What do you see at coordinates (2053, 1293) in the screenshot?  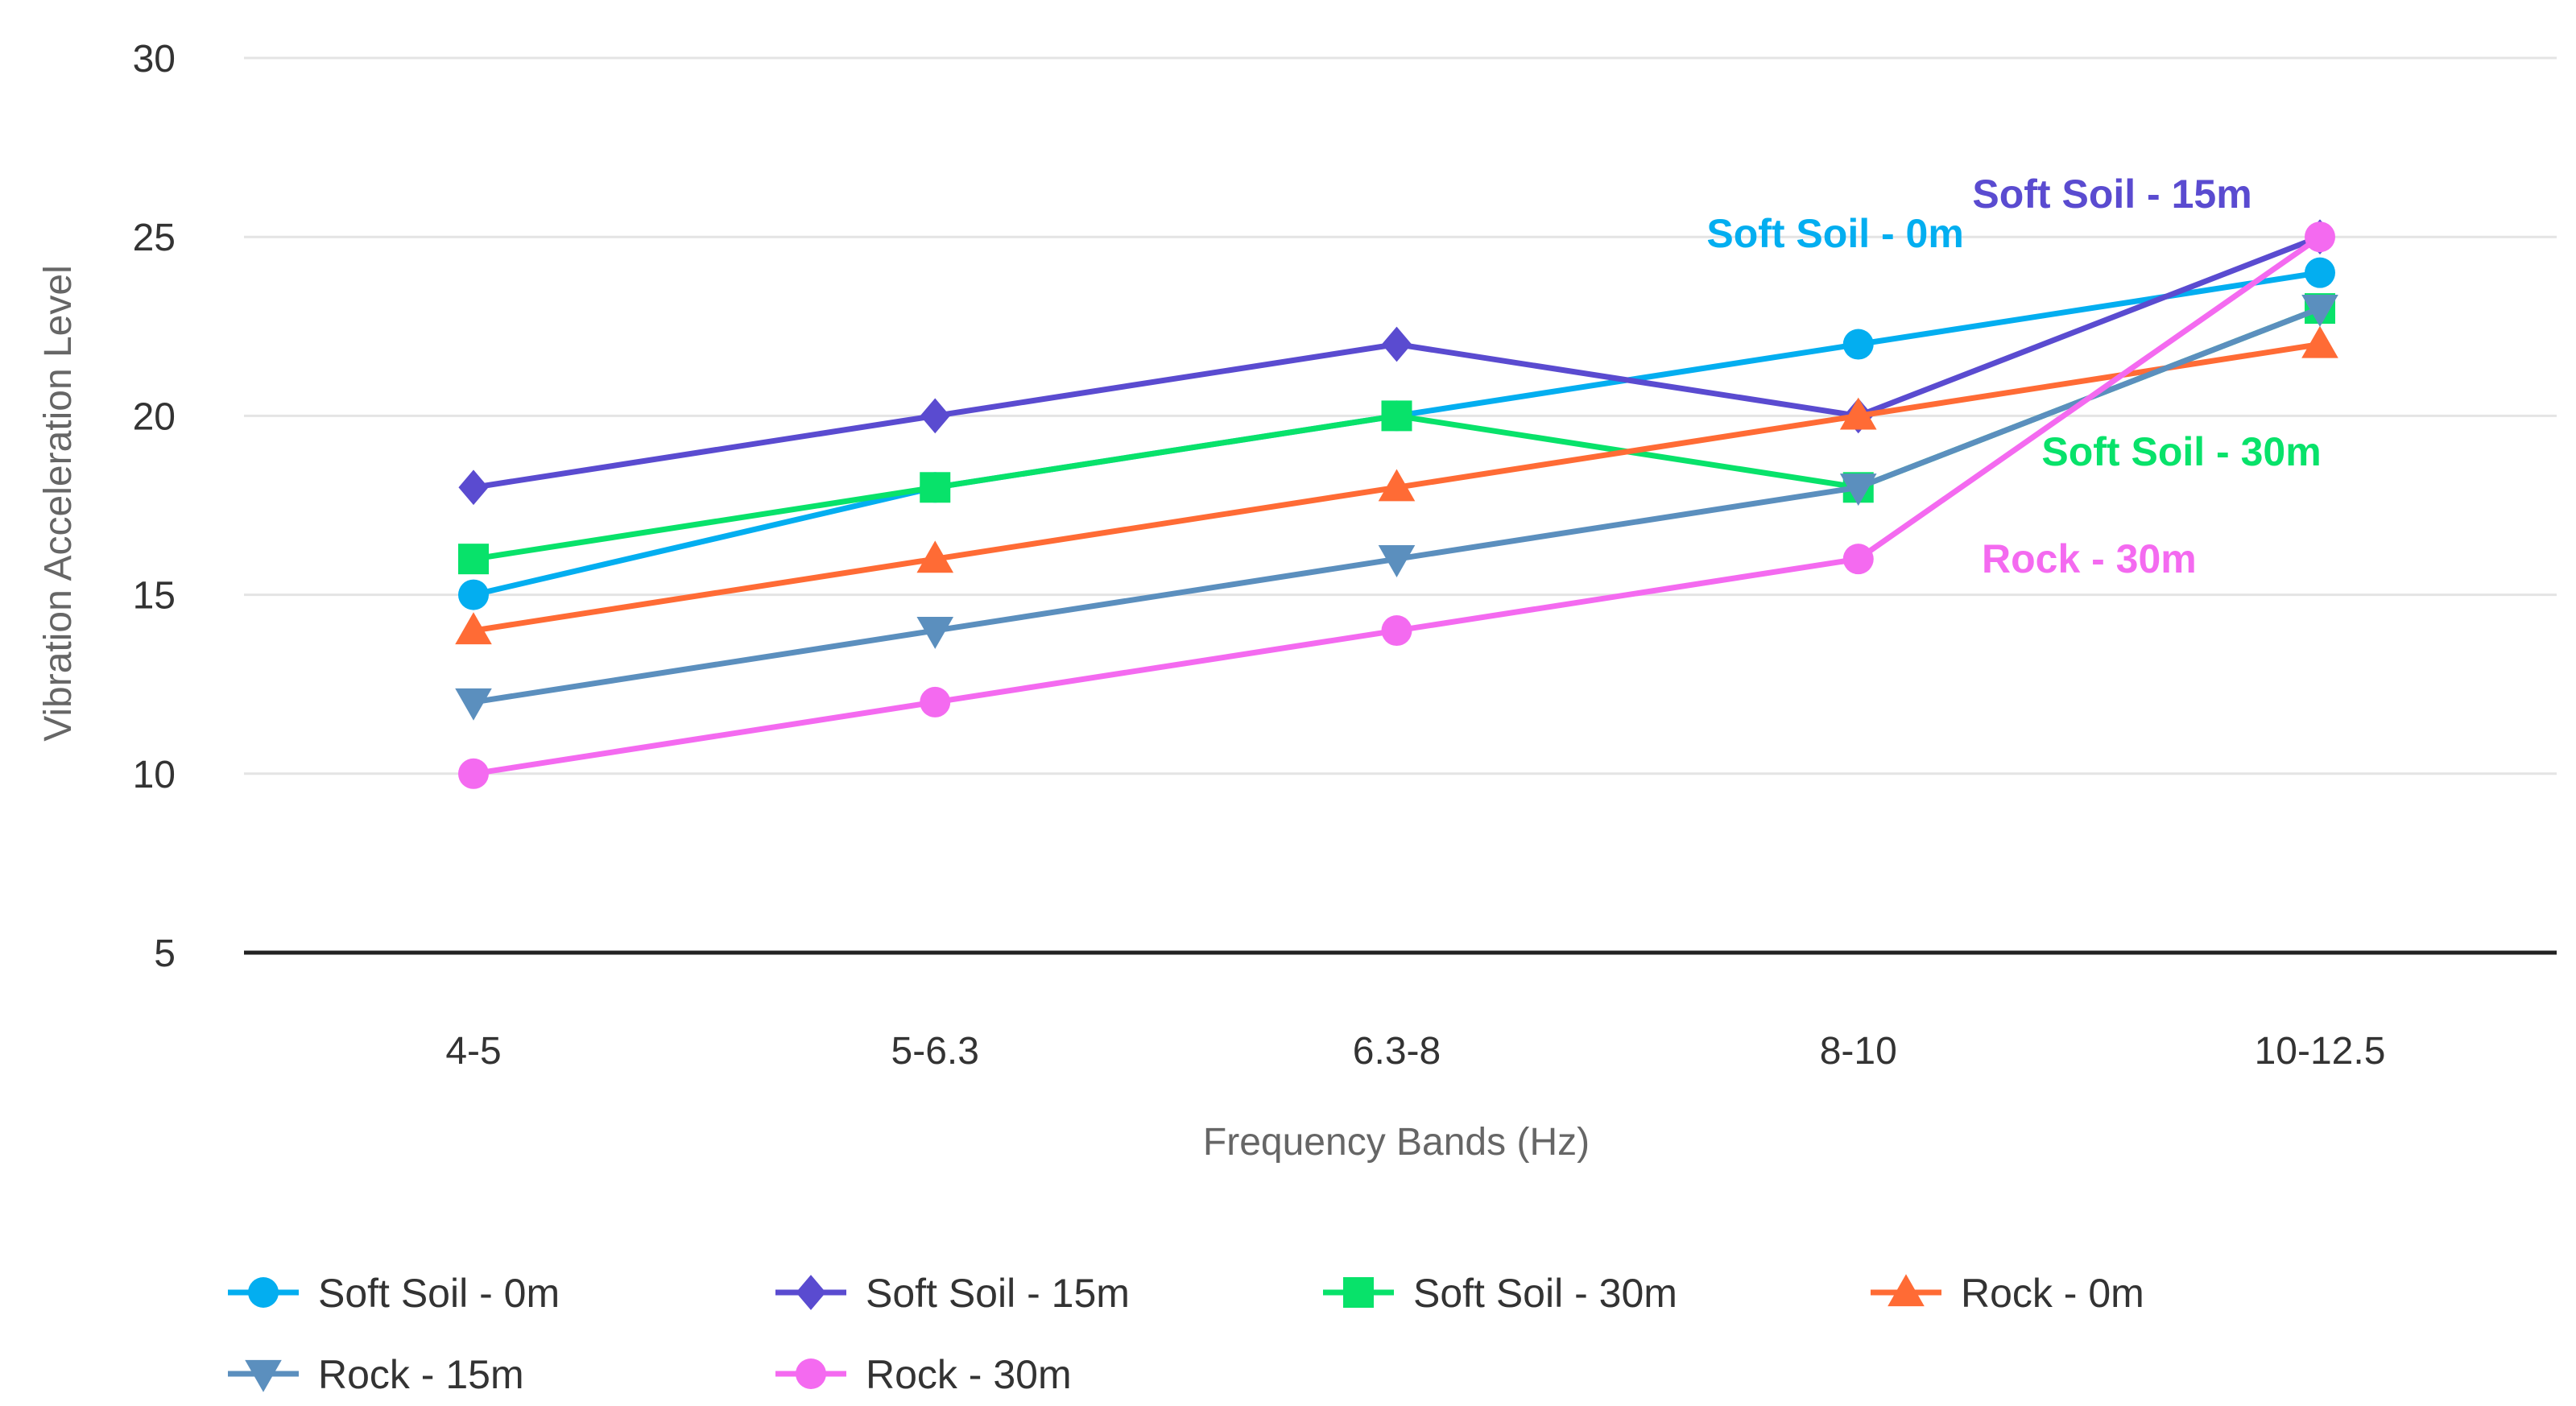 I see `legend-label: Rock - 0m` at bounding box center [2053, 1293].